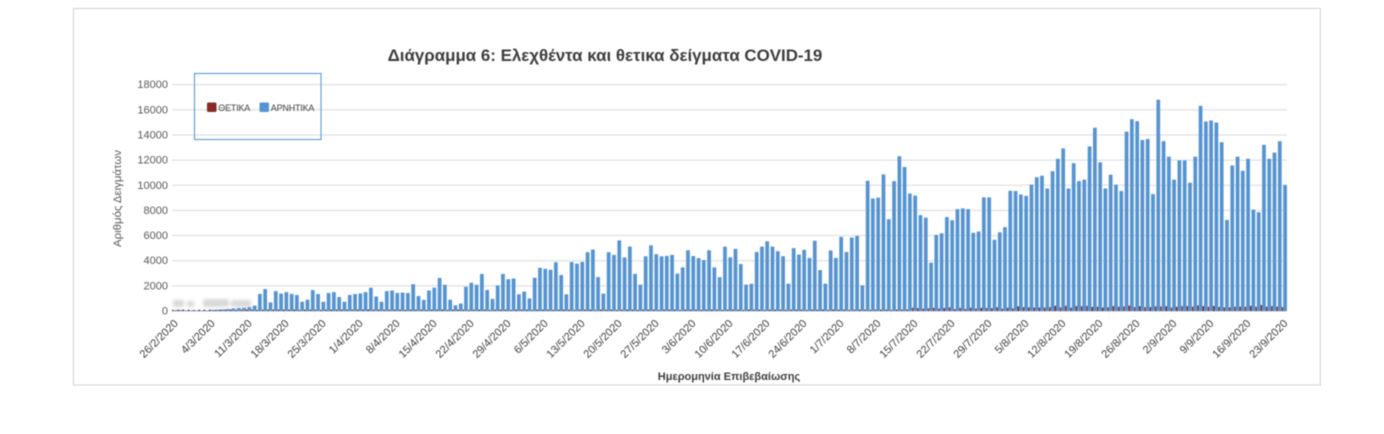 This screenshot has width=1384, height=434. Describe the element at coordinates (234, 108) in the screenshot. I see `svg-text: ΘΕΤΙΚΑ` at that location.